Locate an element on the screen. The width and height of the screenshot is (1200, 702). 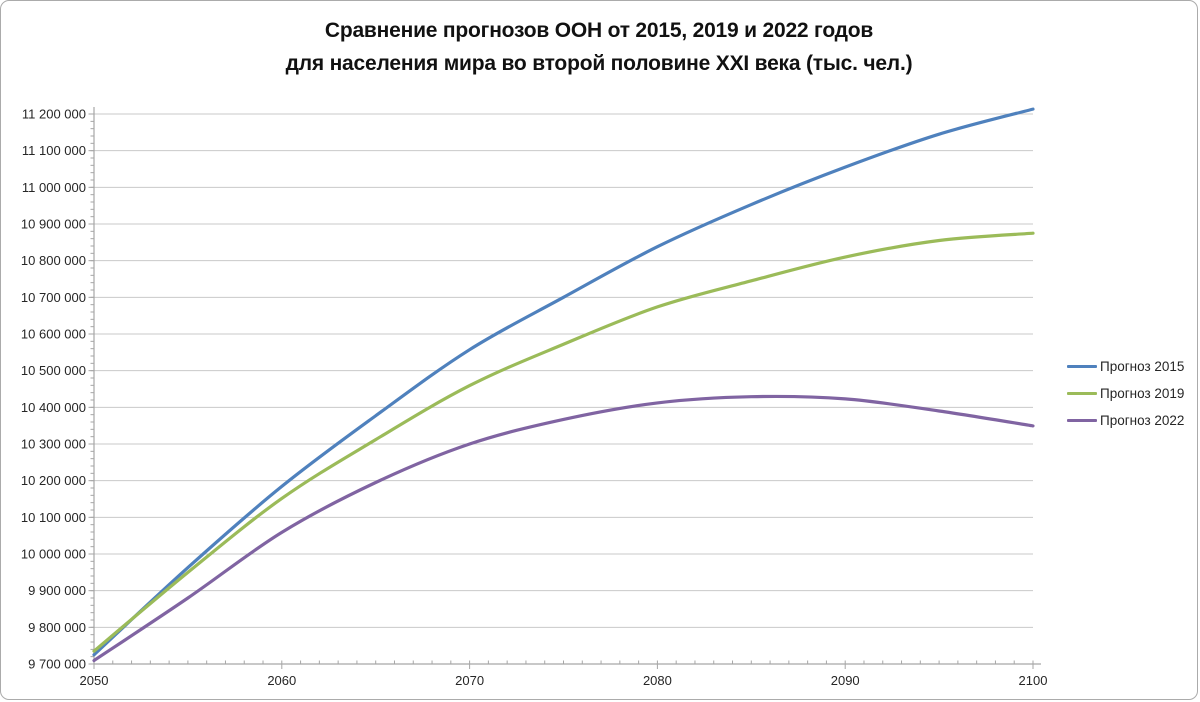
x-axis-label: 2090 is located at coordinates (845, 680).